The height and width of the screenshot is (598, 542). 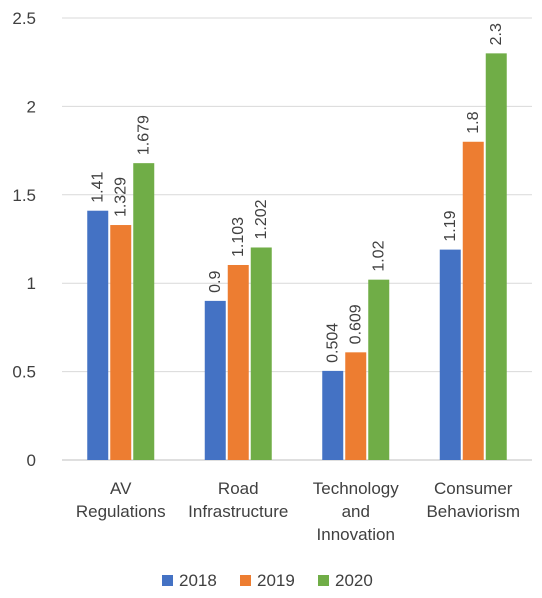 What do you see at coordinates (356, 534) in the screenshot?
I see `category-label-technology-and-innovation-line-3: Innovation` at bounding box center [356, 534].